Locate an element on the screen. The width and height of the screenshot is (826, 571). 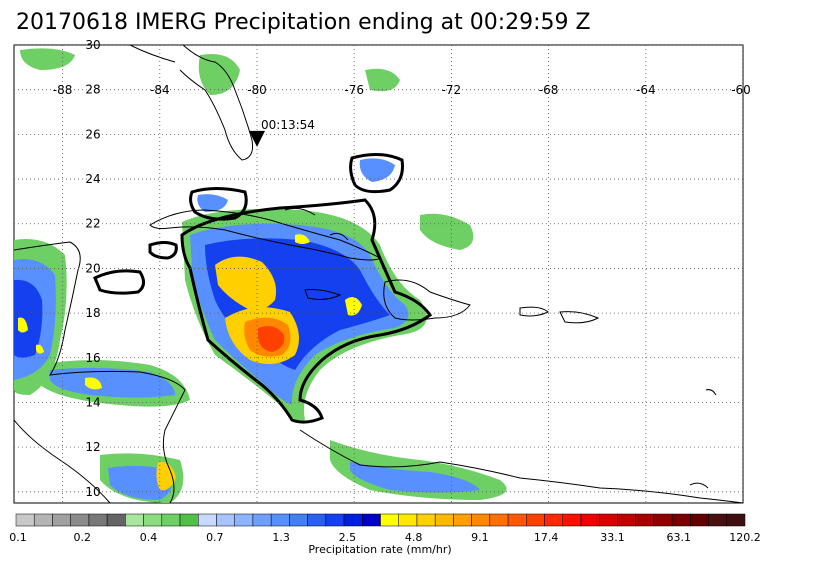
overpass-triangle-icon is located at coordinates (257, 138).